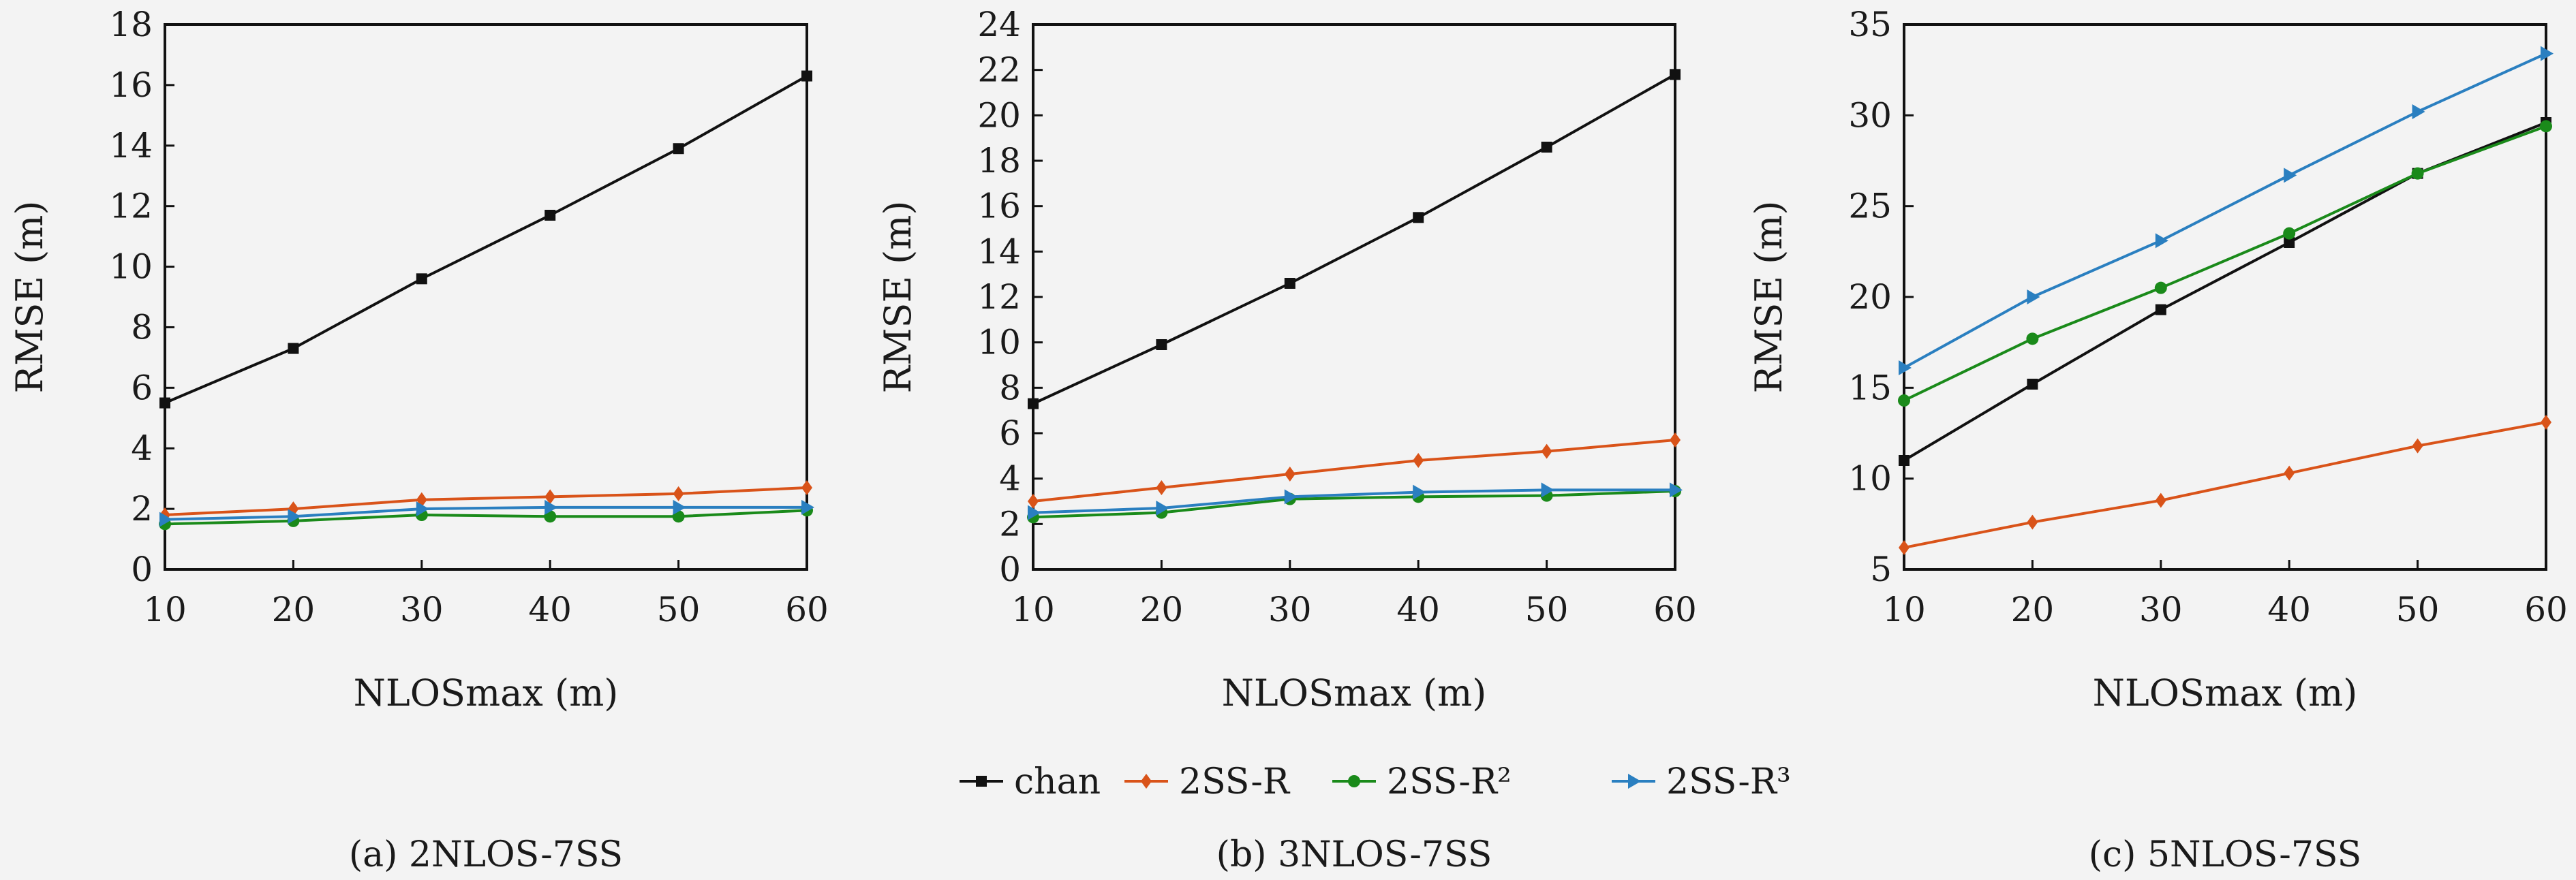 The width and height of the screenshot is (2576, 880). I want to click on y-tick-label: 0, so click(142, 569).